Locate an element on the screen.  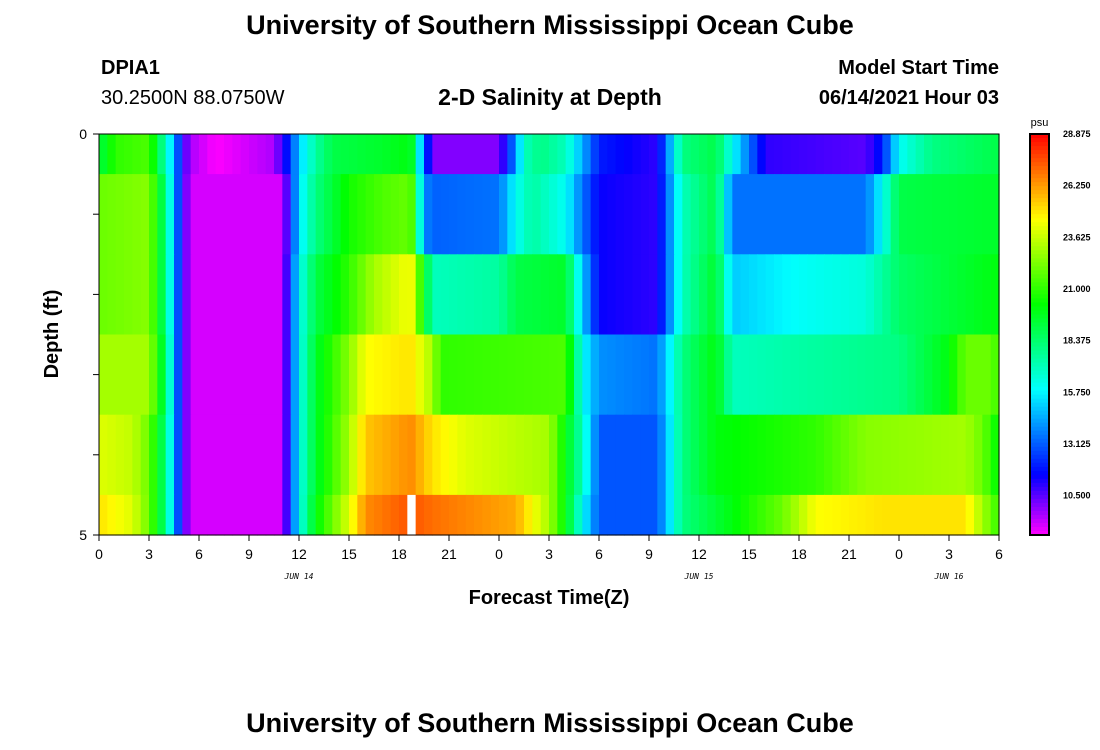
y-axis-ticks: 05 is located at coordinates (89, 334).